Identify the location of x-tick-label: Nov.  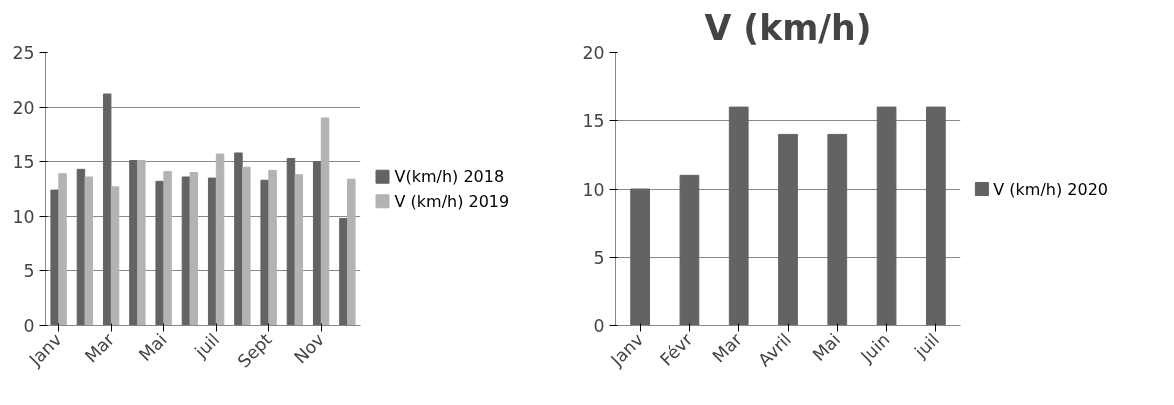
(309, 348).